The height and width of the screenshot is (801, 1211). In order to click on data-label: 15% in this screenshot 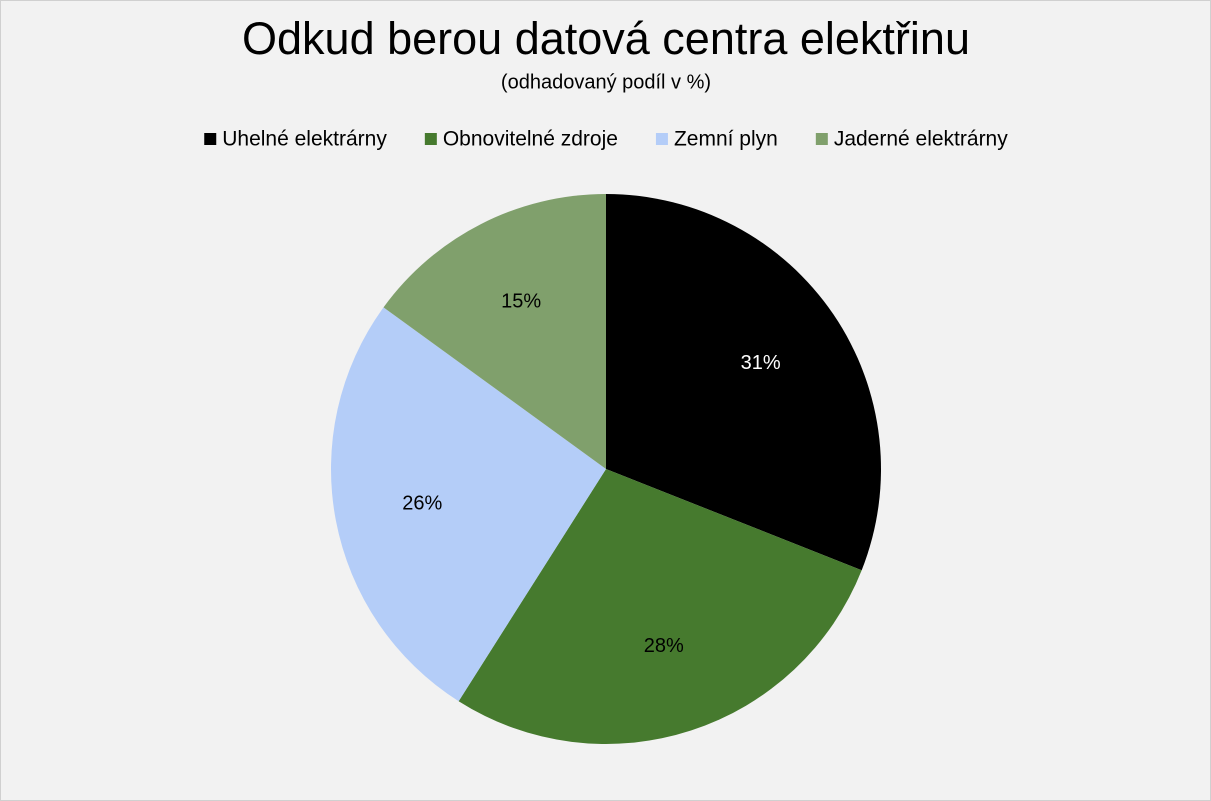, I will do `click(521, 302)`.